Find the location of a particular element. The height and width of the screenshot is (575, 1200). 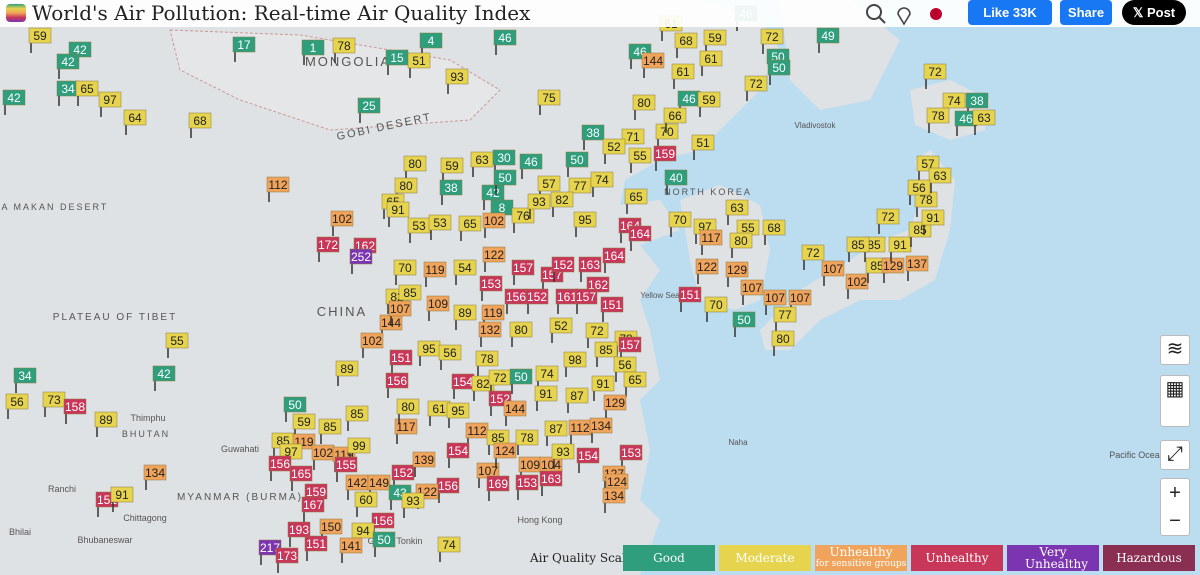

aqi-marker: 153 is located at coordinates (527, 487).